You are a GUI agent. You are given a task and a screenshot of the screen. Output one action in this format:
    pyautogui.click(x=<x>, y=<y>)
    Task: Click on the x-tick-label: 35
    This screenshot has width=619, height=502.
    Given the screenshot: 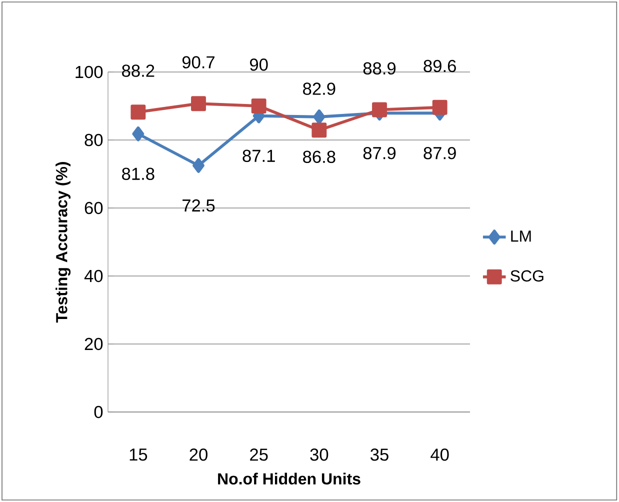 What is the action you would take?
    pyautogui.click(x=379, y=454)
    